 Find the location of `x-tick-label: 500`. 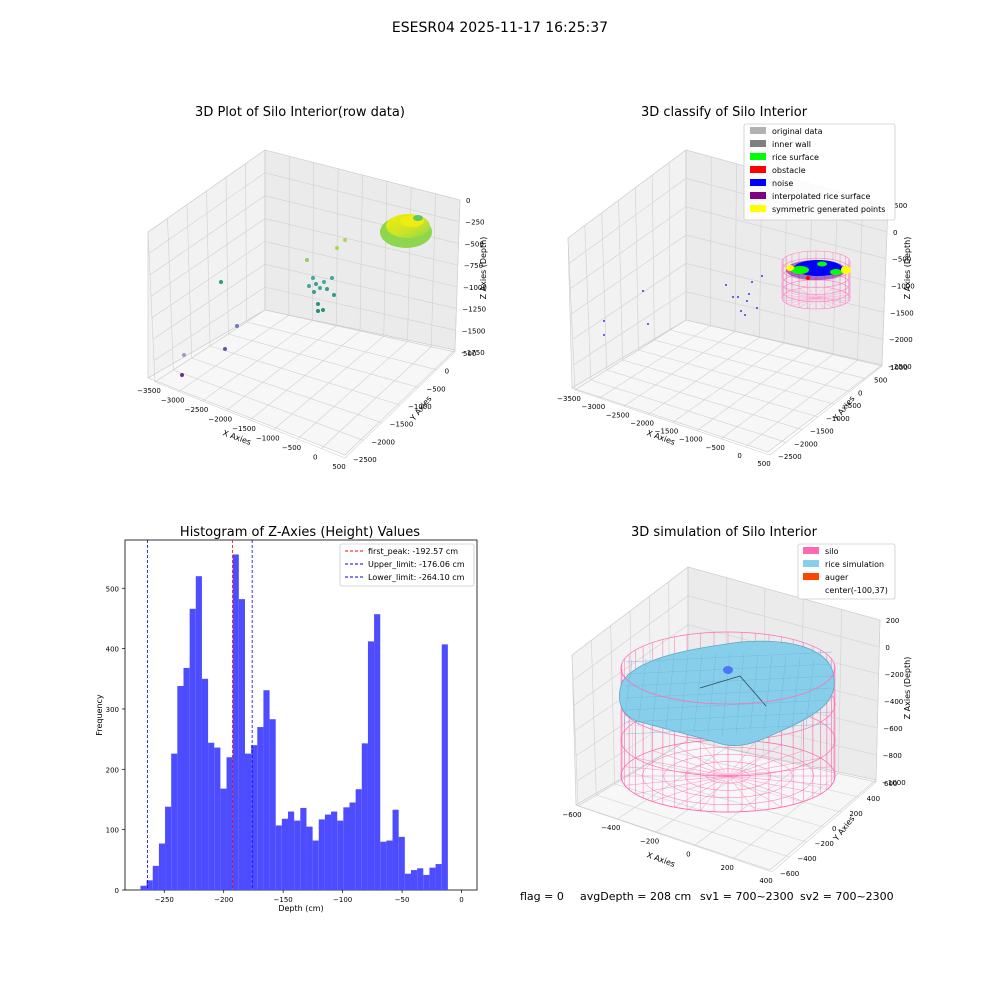

x-tick-label: 500 is located at coordinates (338, 467).